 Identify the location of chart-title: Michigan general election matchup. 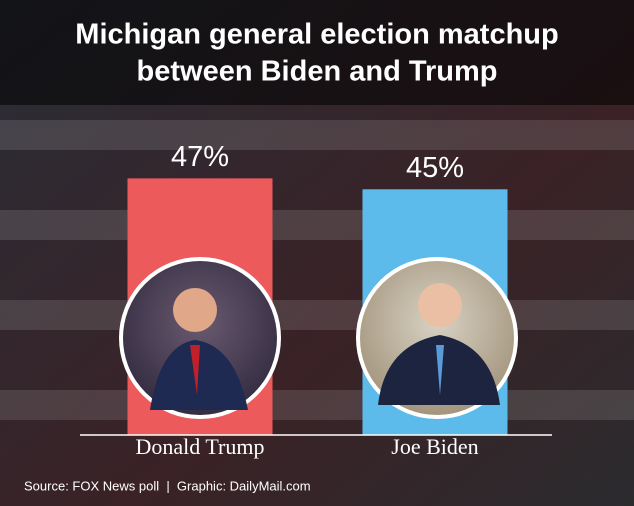
(316, 35).